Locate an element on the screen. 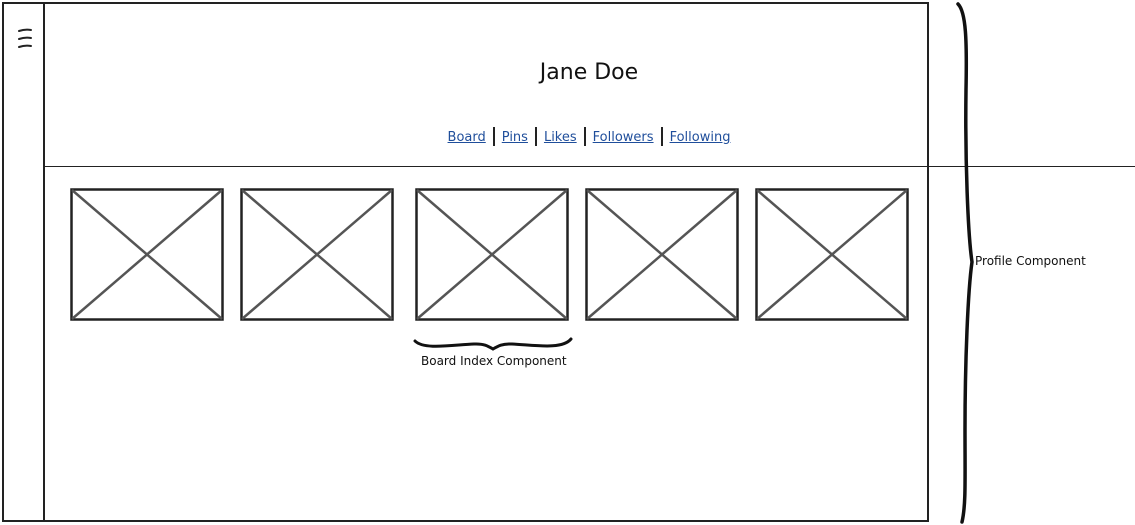  hamburger-menu-icon is located at coordinates (25, 39).